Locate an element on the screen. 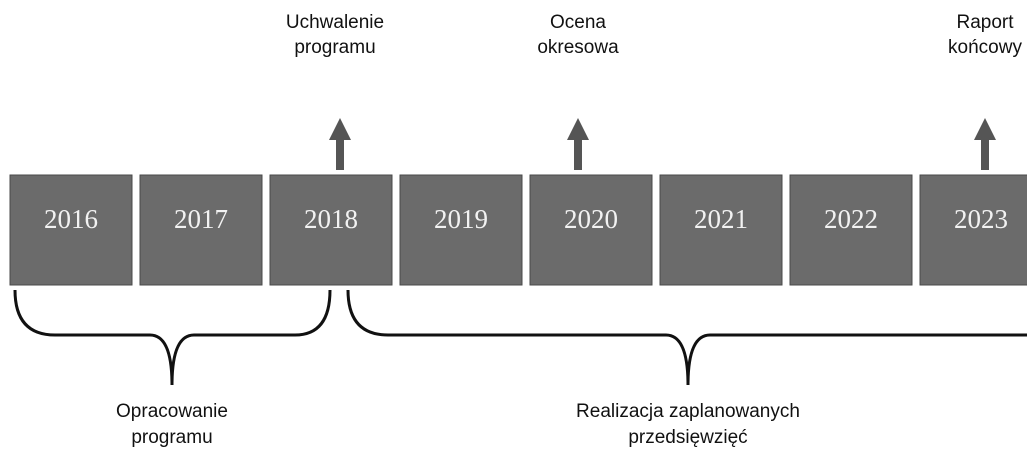  milestone-label: programu is located at coordinates (334, 47).